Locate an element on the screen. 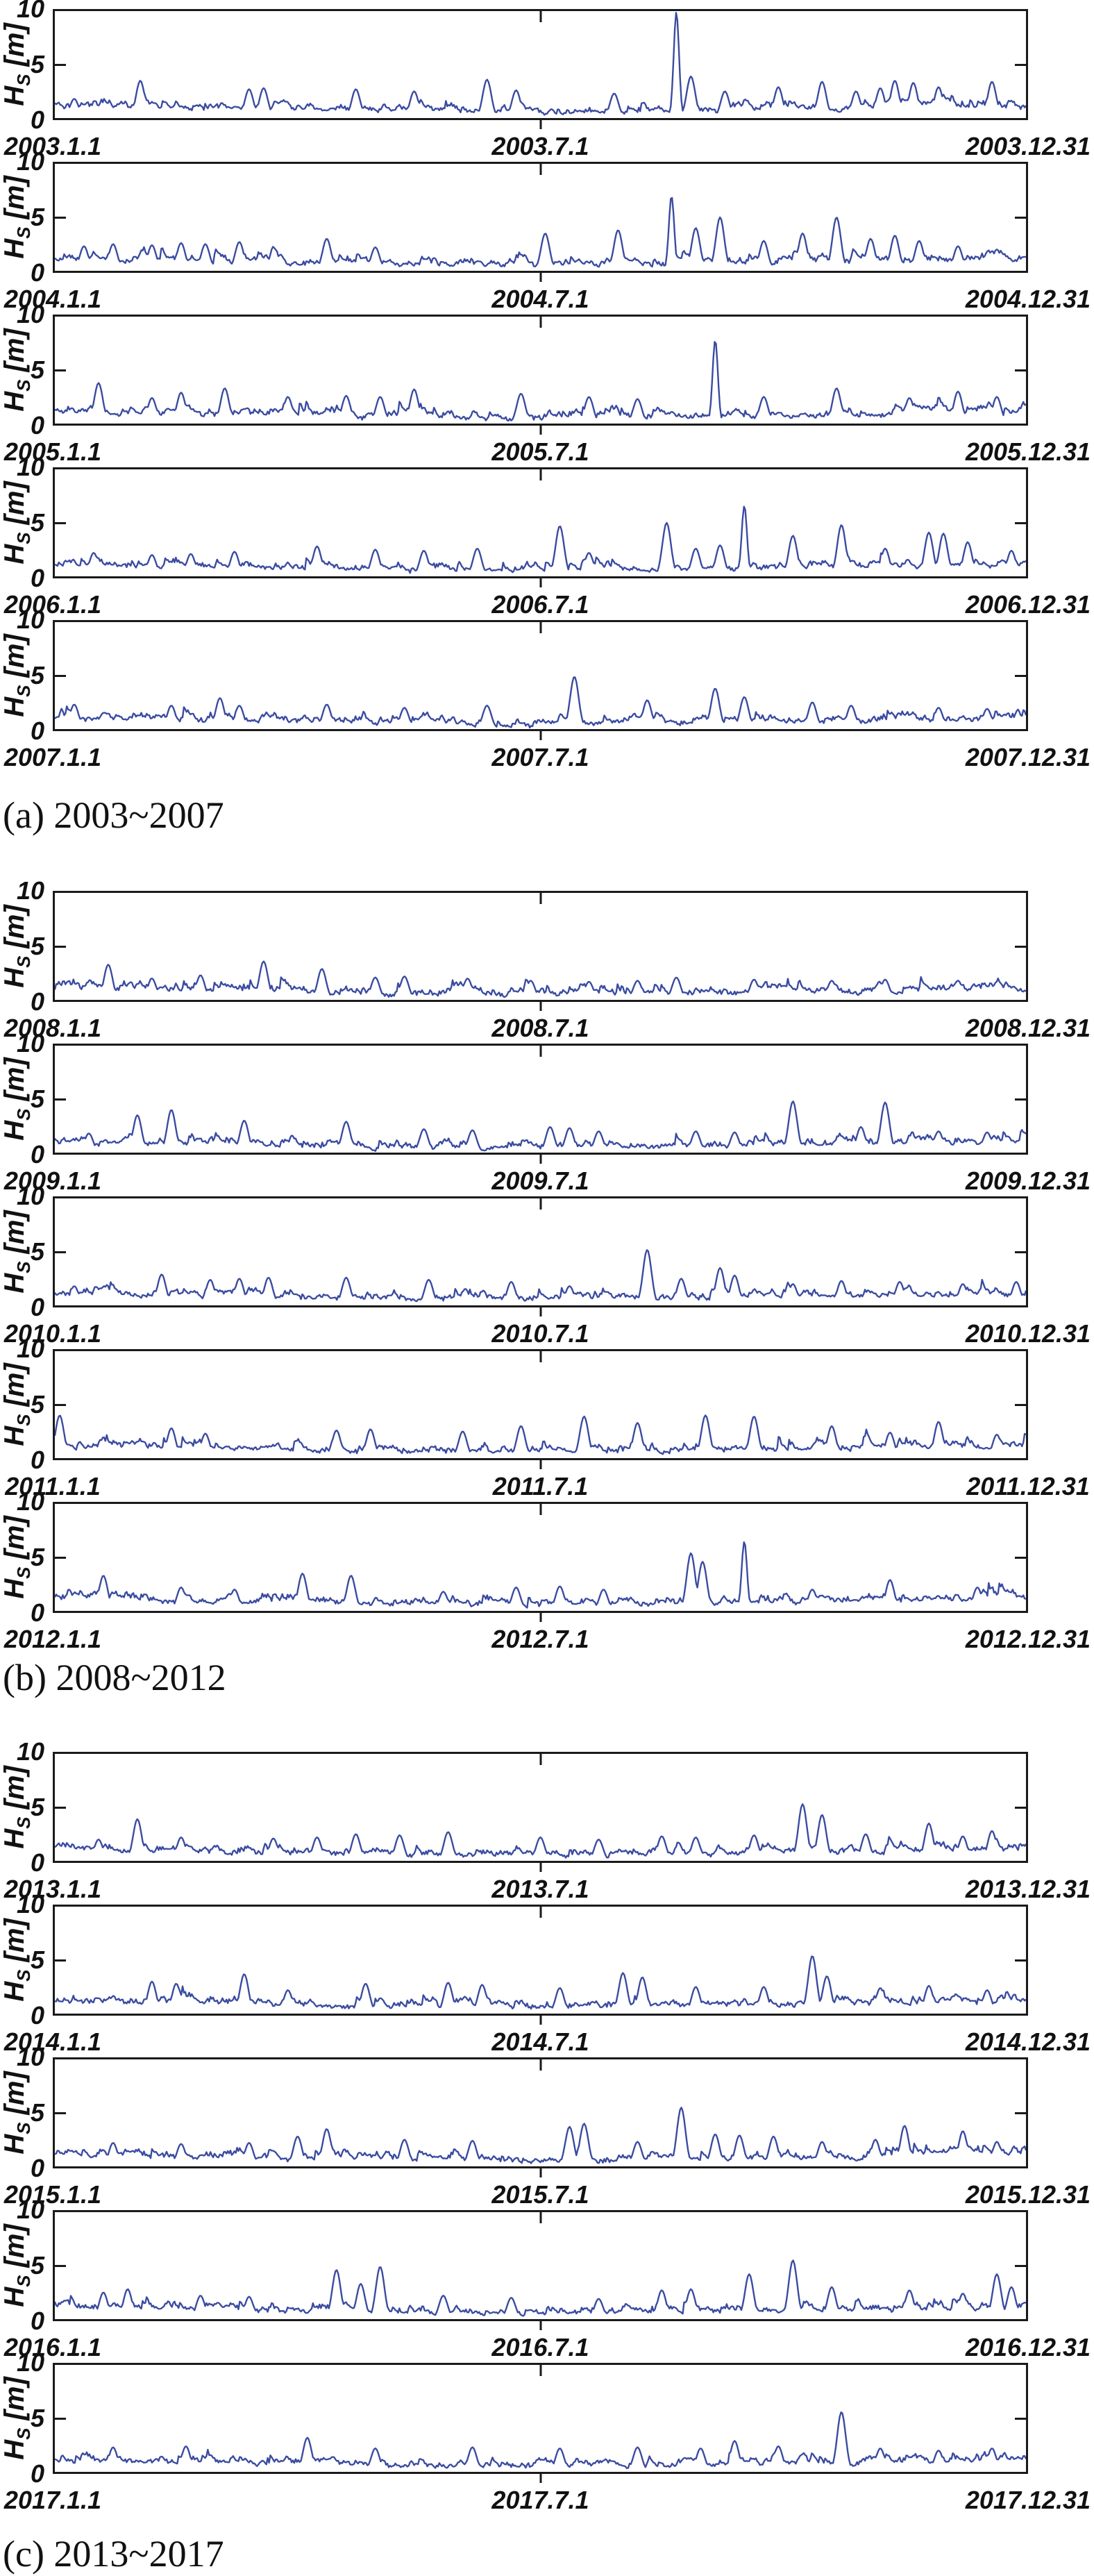 This screenshot has width=1094, height=2576. x-tick-label: 2012.1.1 is located at coordinates (53, 1639).